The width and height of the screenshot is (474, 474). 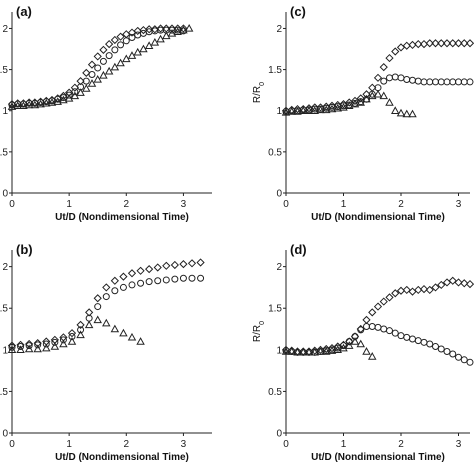 What do you see at coordinates (298, 249) in the screenshot?
I see `panel-label: (d)` at bounding box center [298, 249].